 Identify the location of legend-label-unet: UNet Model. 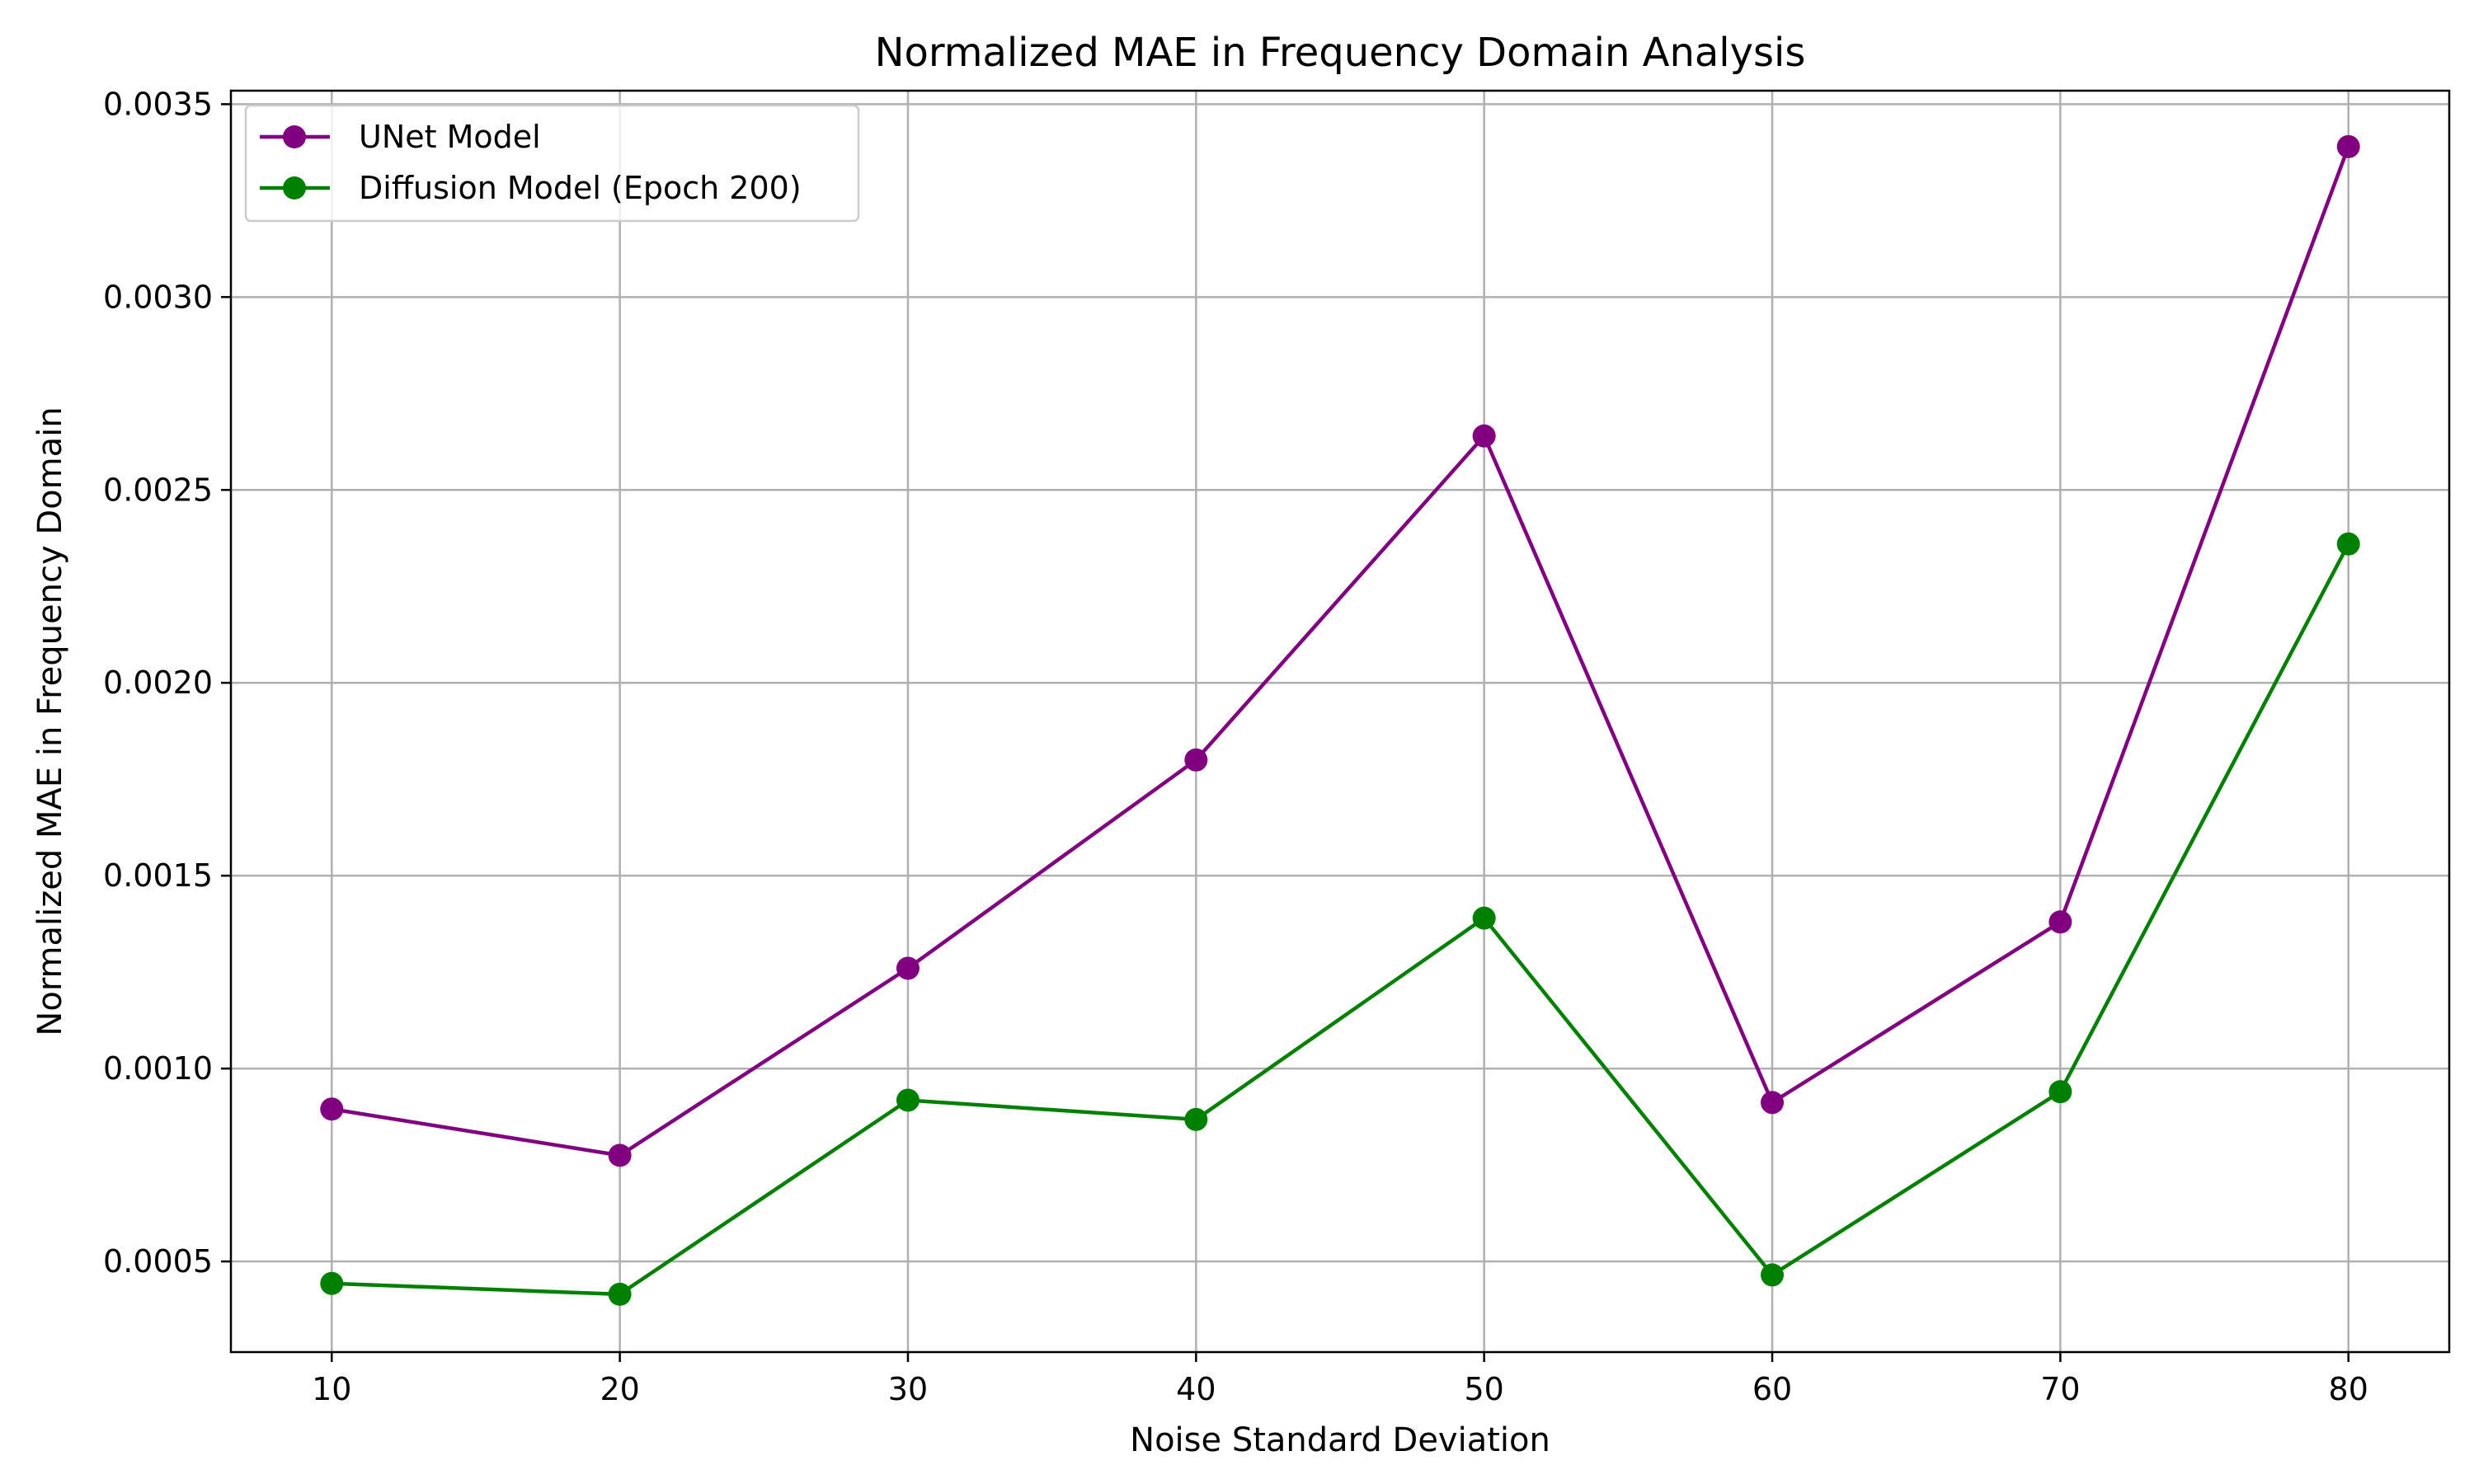
(450, 137).